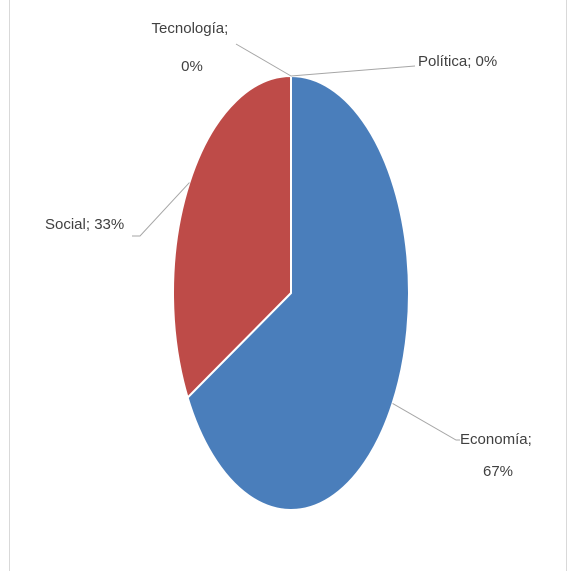  Describe the element at coordinates (496, 439) in the screenshot. I see `data-label-economia-category: Economía;` at that location.